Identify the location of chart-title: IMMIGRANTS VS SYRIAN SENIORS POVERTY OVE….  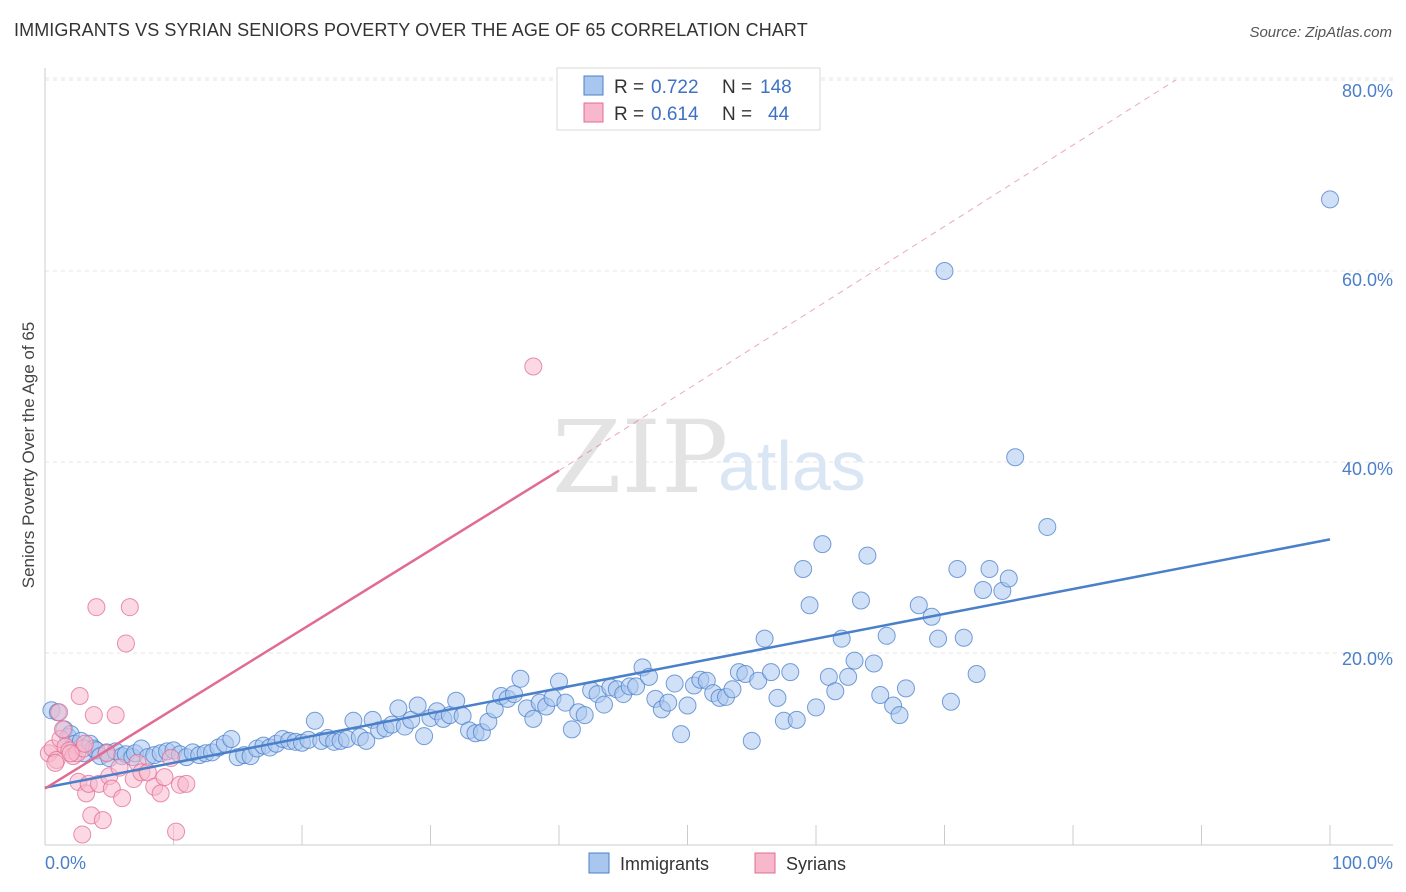
(411, 30).